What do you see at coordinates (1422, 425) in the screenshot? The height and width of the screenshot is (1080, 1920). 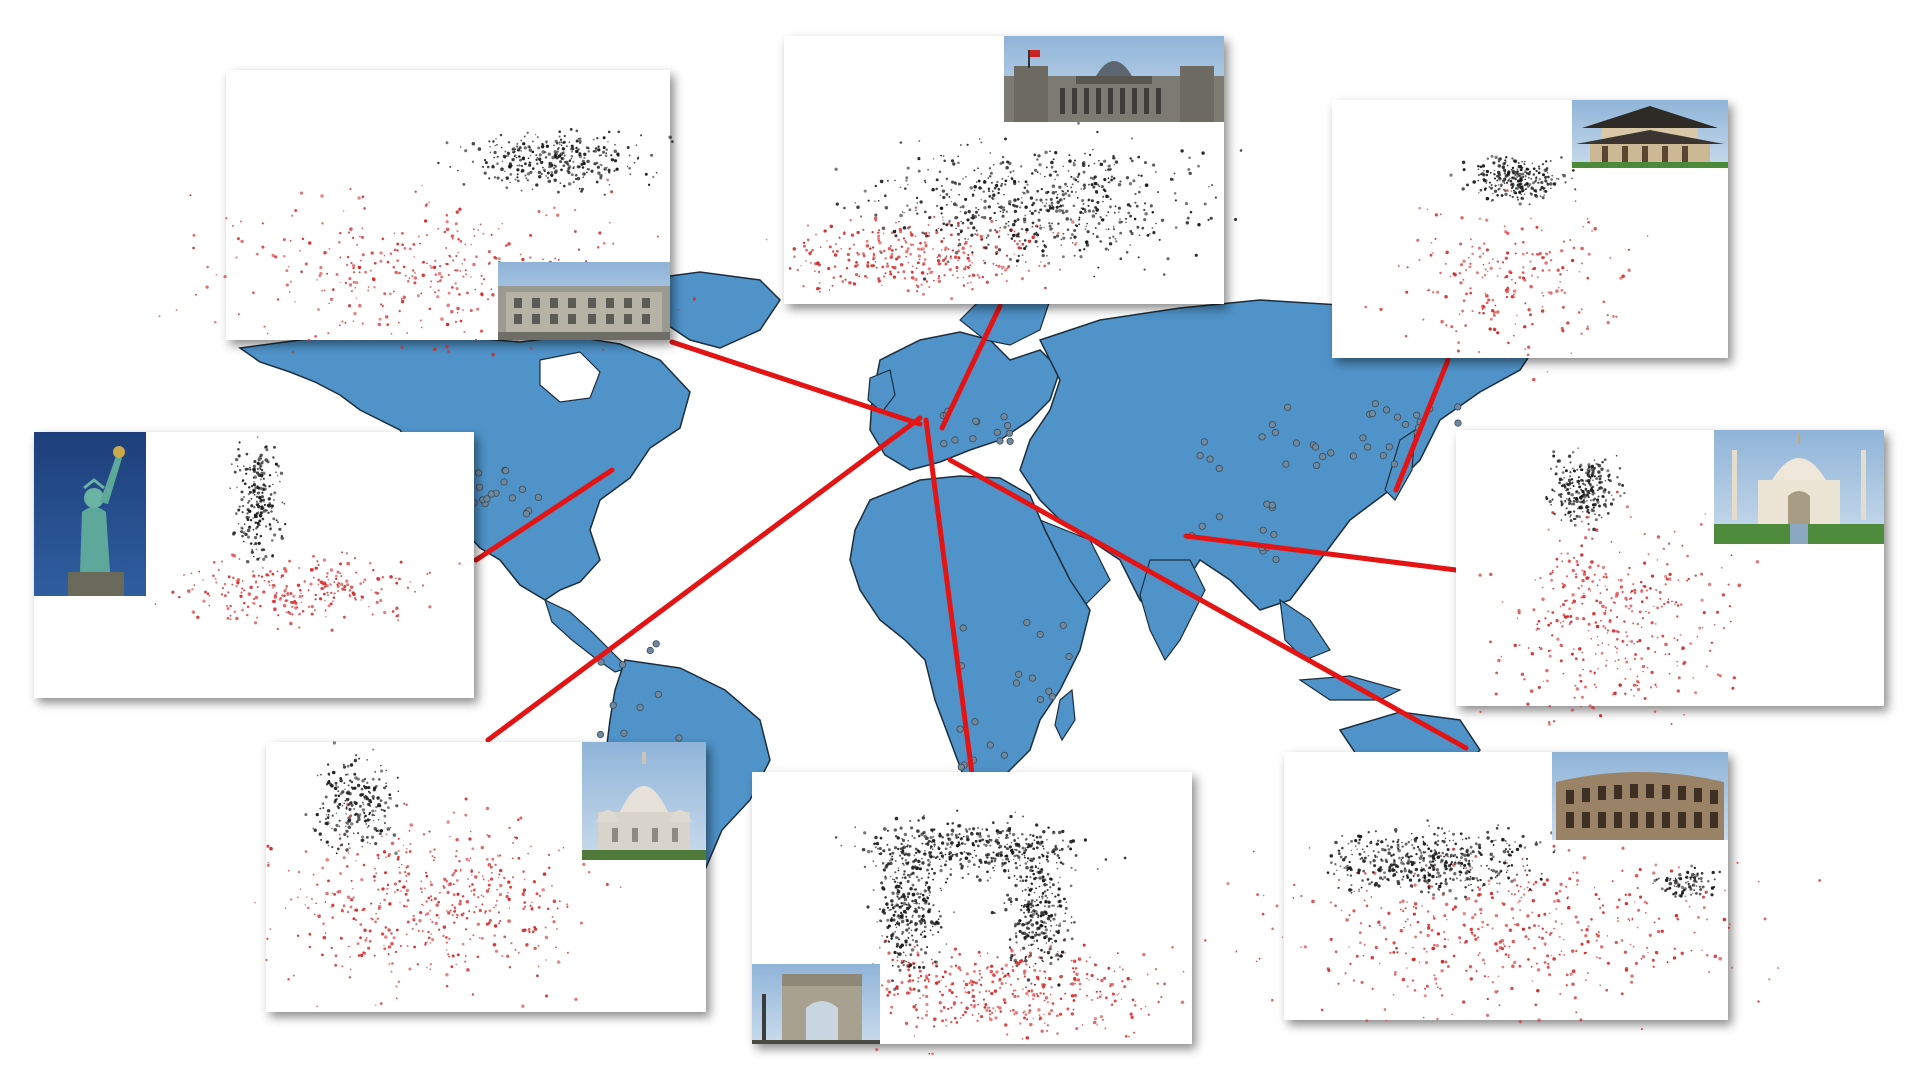 I see `line-todaiji` at bounding box center [1422, 425].